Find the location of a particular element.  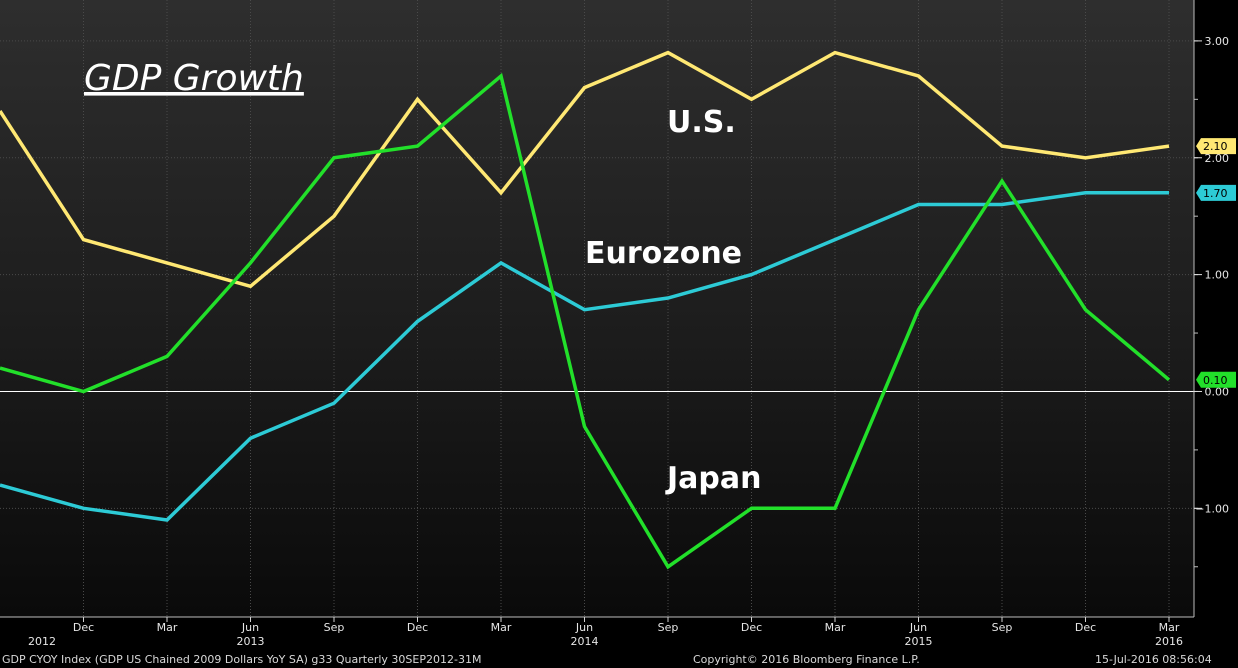

annotation-us: U.S. is located at coordinates (701, 122).